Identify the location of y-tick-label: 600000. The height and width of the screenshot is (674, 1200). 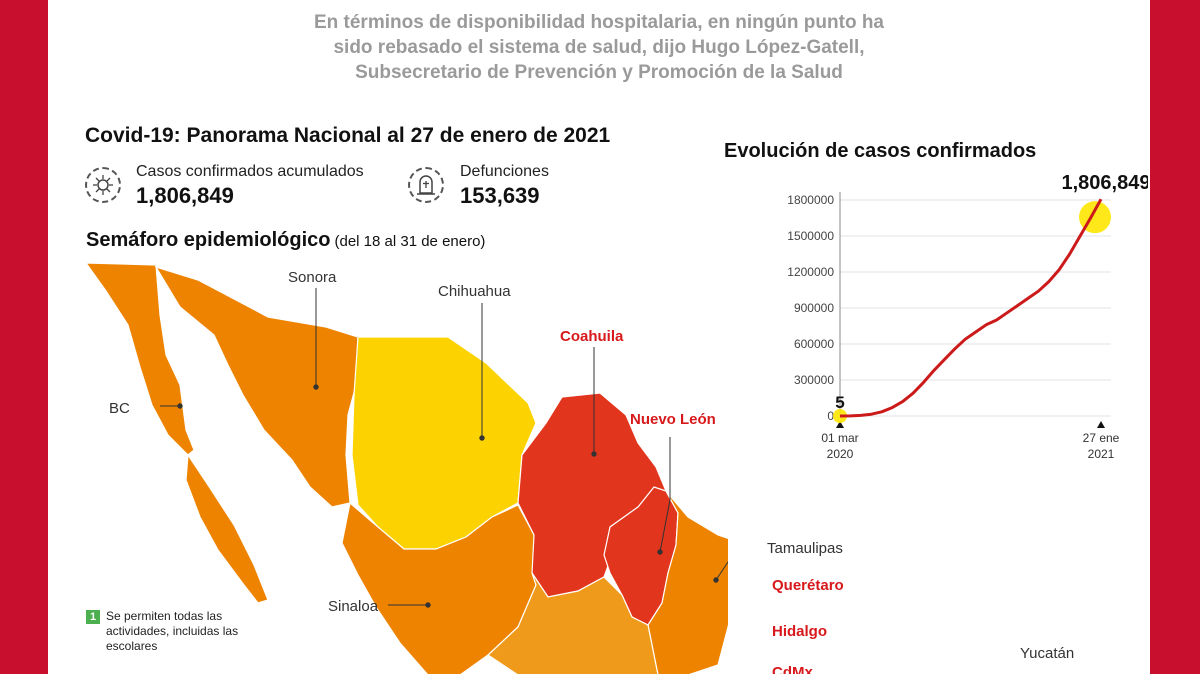
(814, 344).